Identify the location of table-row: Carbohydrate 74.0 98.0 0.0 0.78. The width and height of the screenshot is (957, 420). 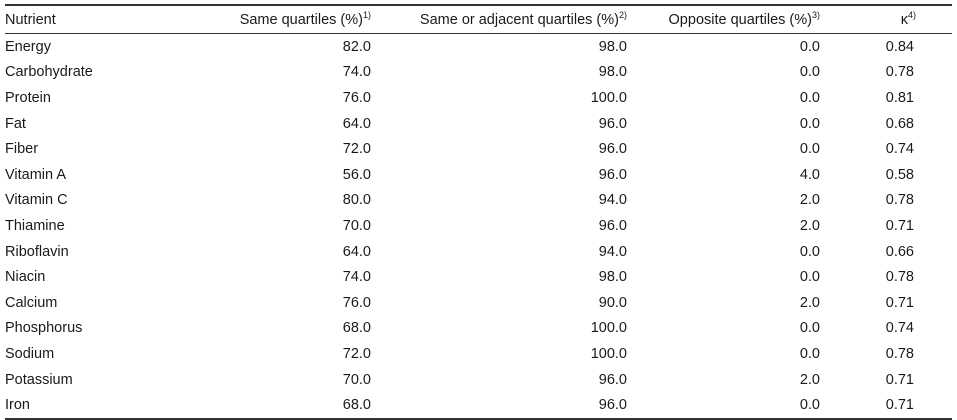
(478, 73).